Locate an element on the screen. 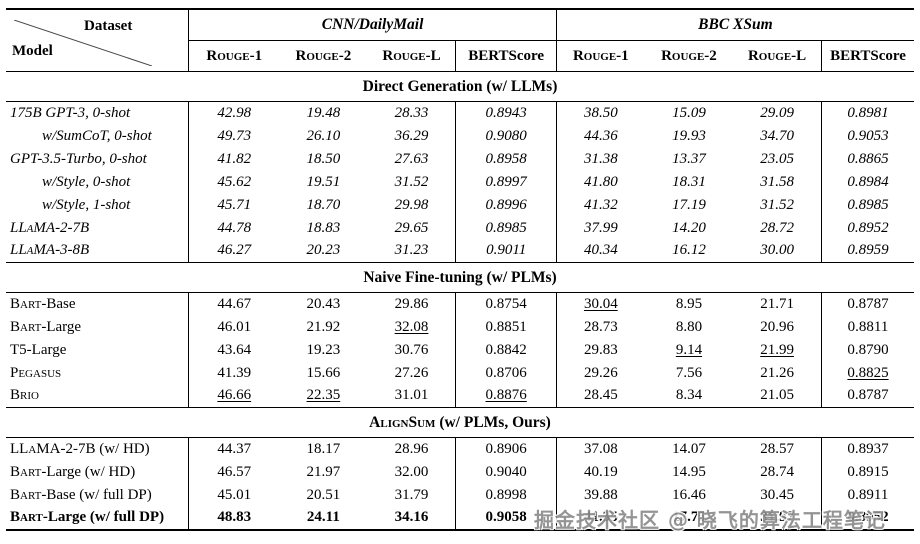 The width and height of the screenshot is (920, 544). model-name-rest: w/SumCoT, 0-shot is located at coordinates (97, 135).